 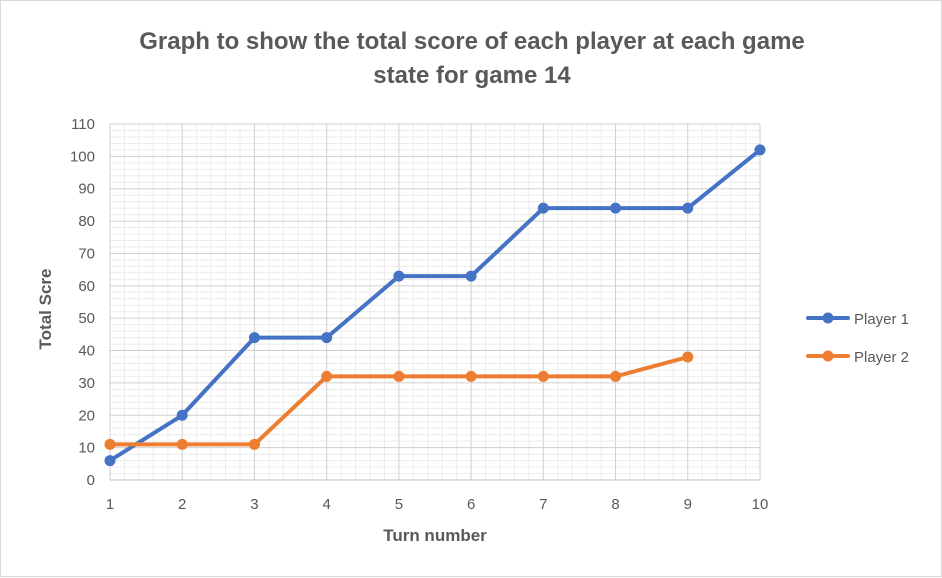 What do you see at coordinates (86, 448) in the screenshot?
I see `y-tick-label: 10` at bounding box center [86, 448].